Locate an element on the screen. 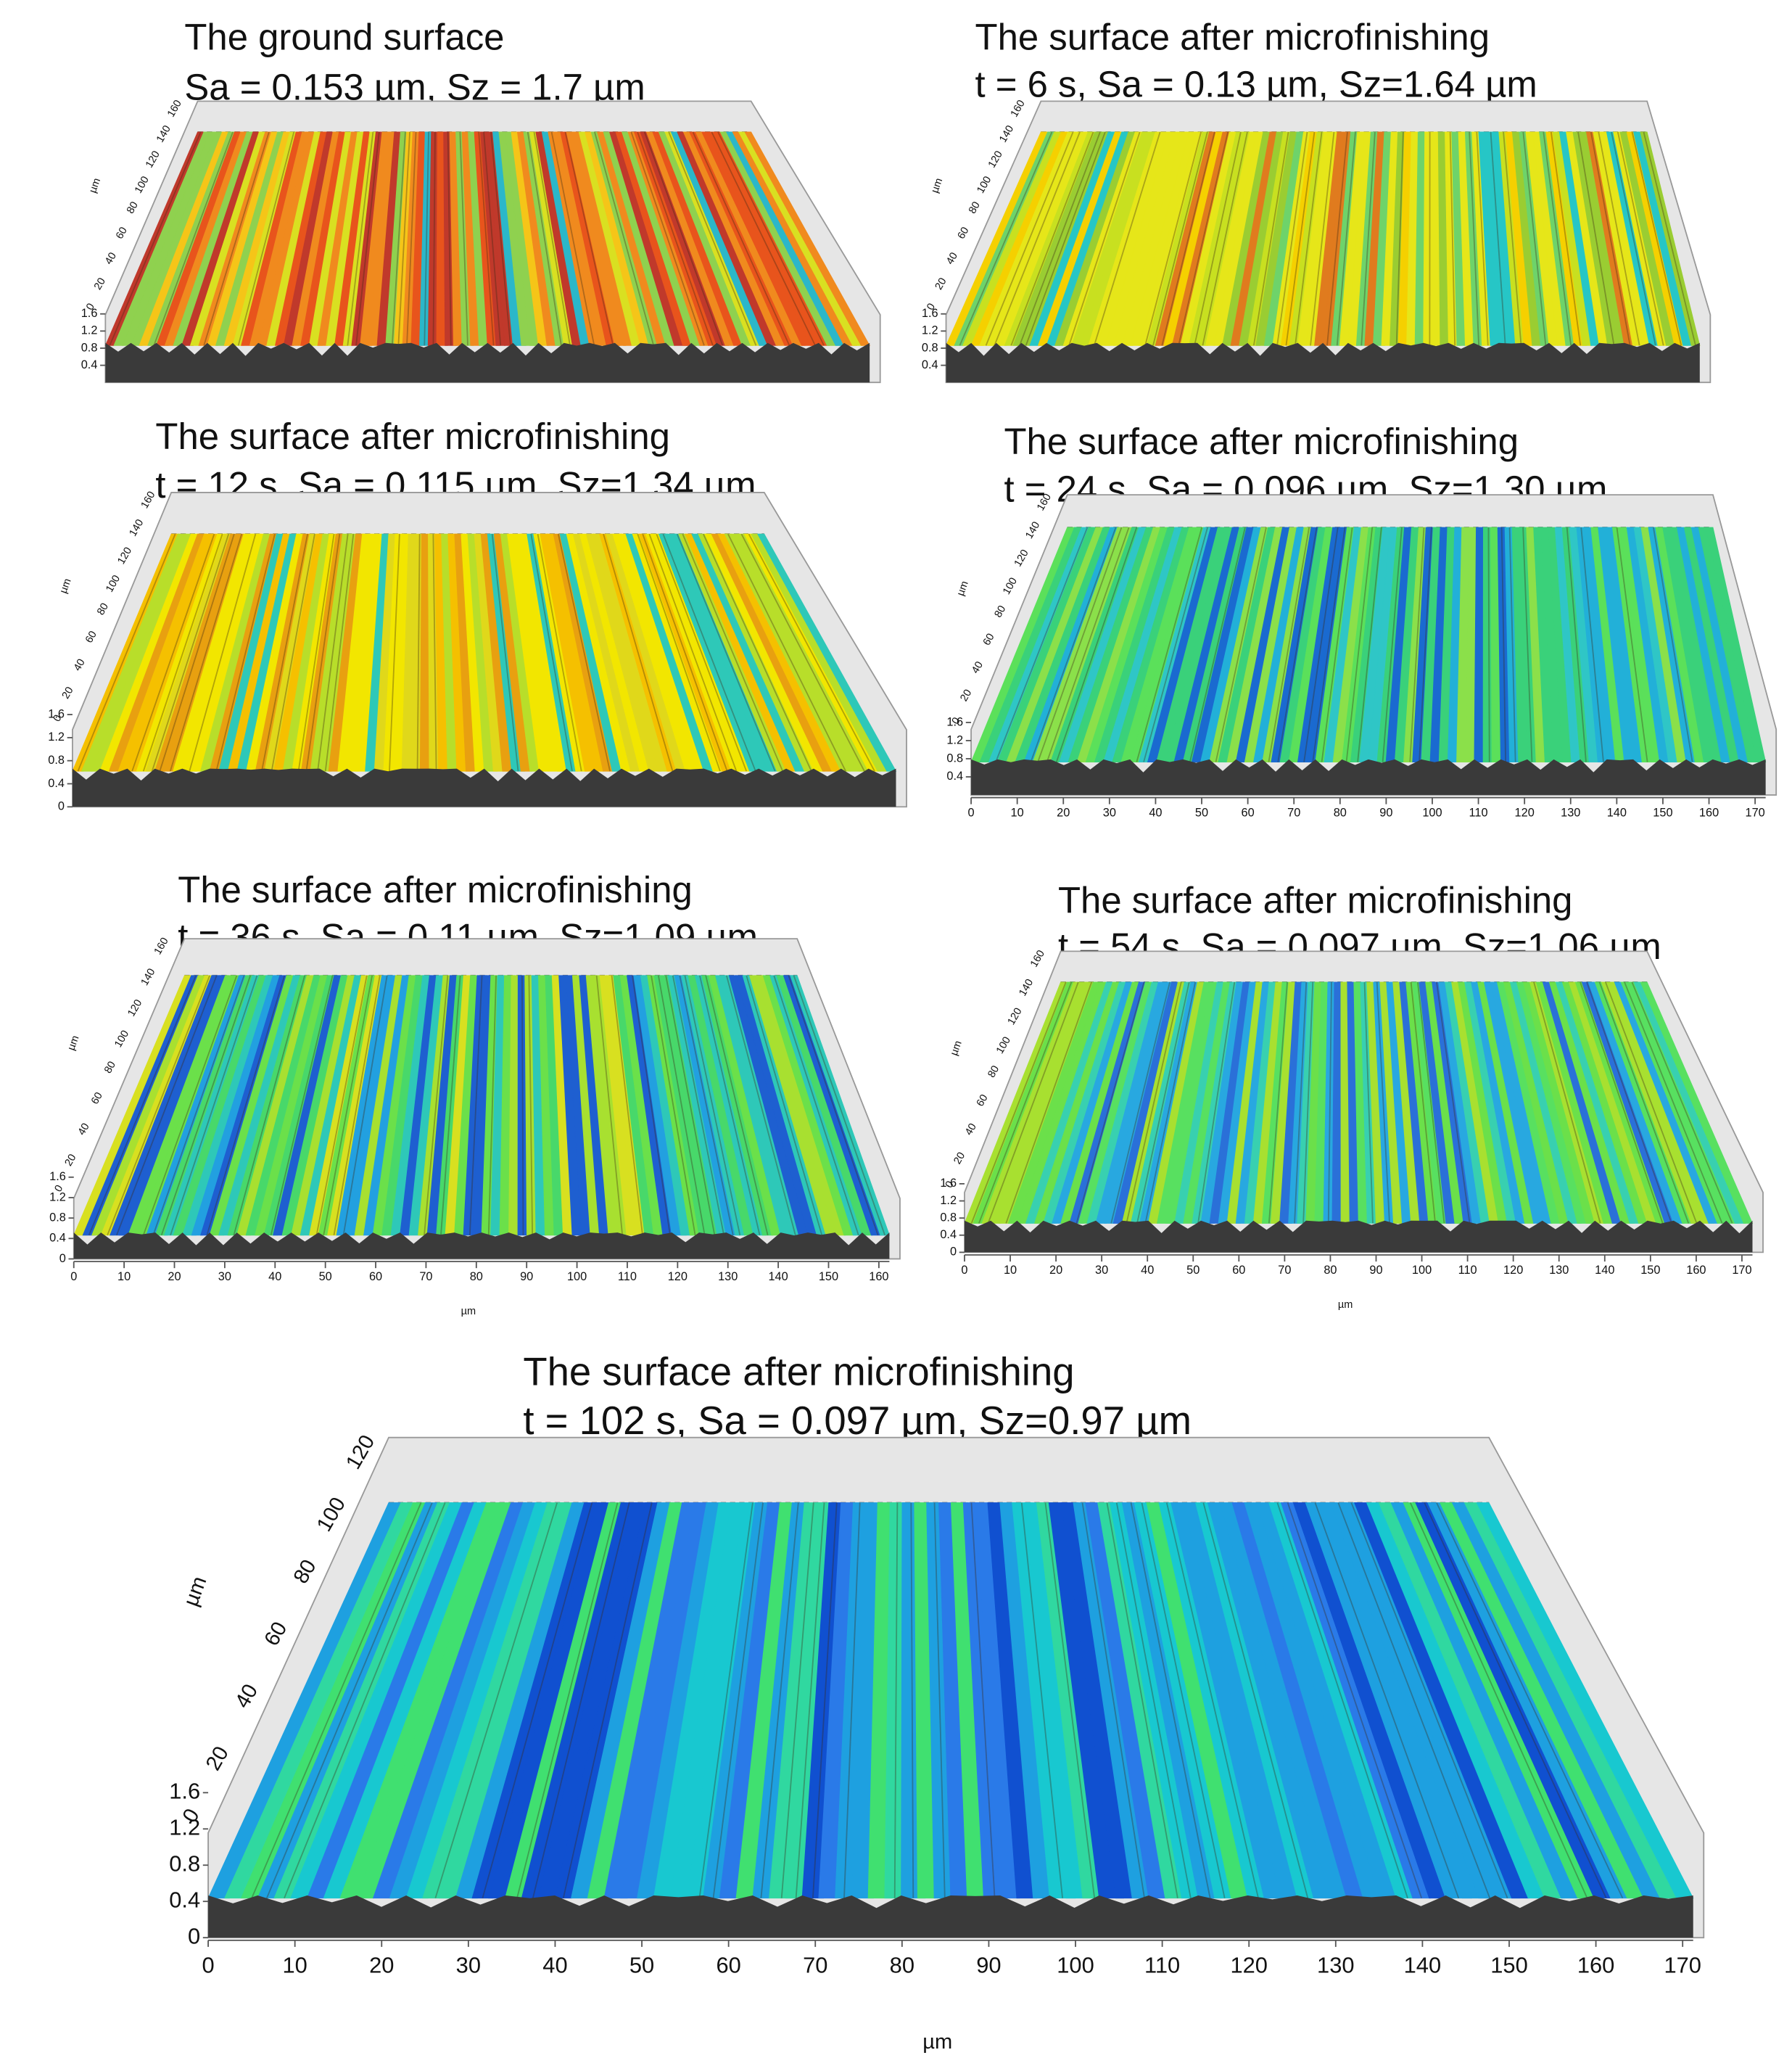 This screenshot has height=2071, width=1792. x-tick-label: 90 is located at coordinates (1375, 1270).